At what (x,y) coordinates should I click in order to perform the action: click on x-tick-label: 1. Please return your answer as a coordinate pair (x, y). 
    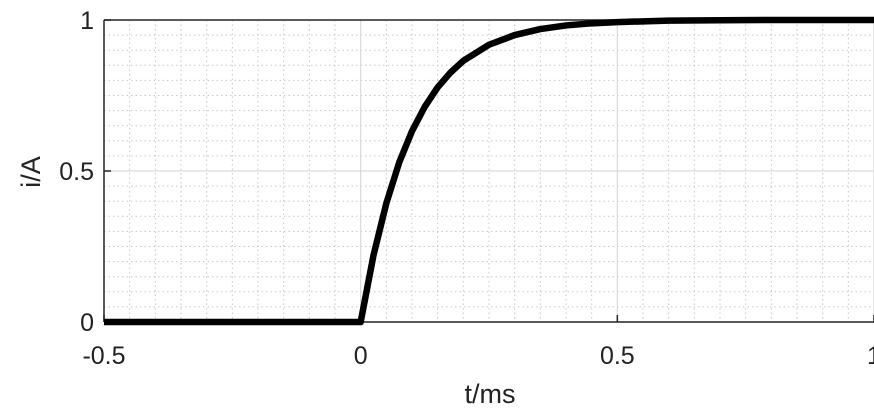
    Looking at the image, I should click on (870, 356).